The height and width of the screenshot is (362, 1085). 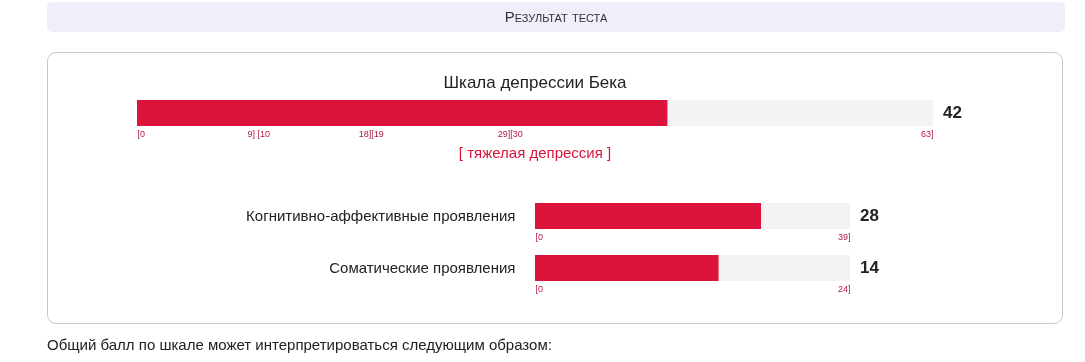 What do you see at coordinates (869, 215) in the screenshot?
I see `annotation: 28` at bounding box center [869, 215].